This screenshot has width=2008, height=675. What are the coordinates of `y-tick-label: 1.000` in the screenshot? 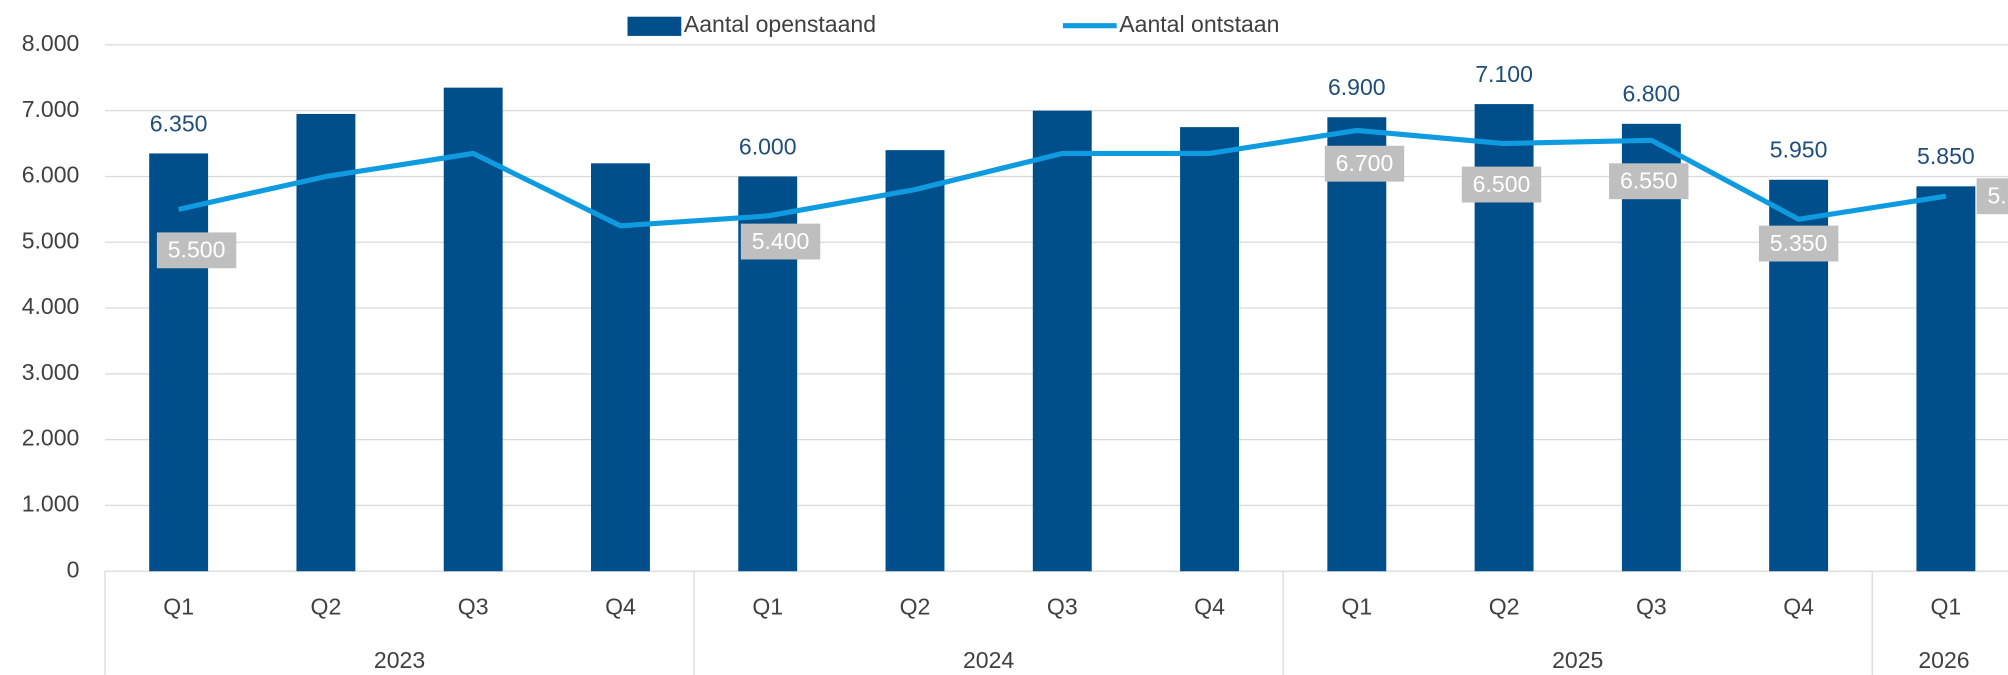 It's located at (51, 504).